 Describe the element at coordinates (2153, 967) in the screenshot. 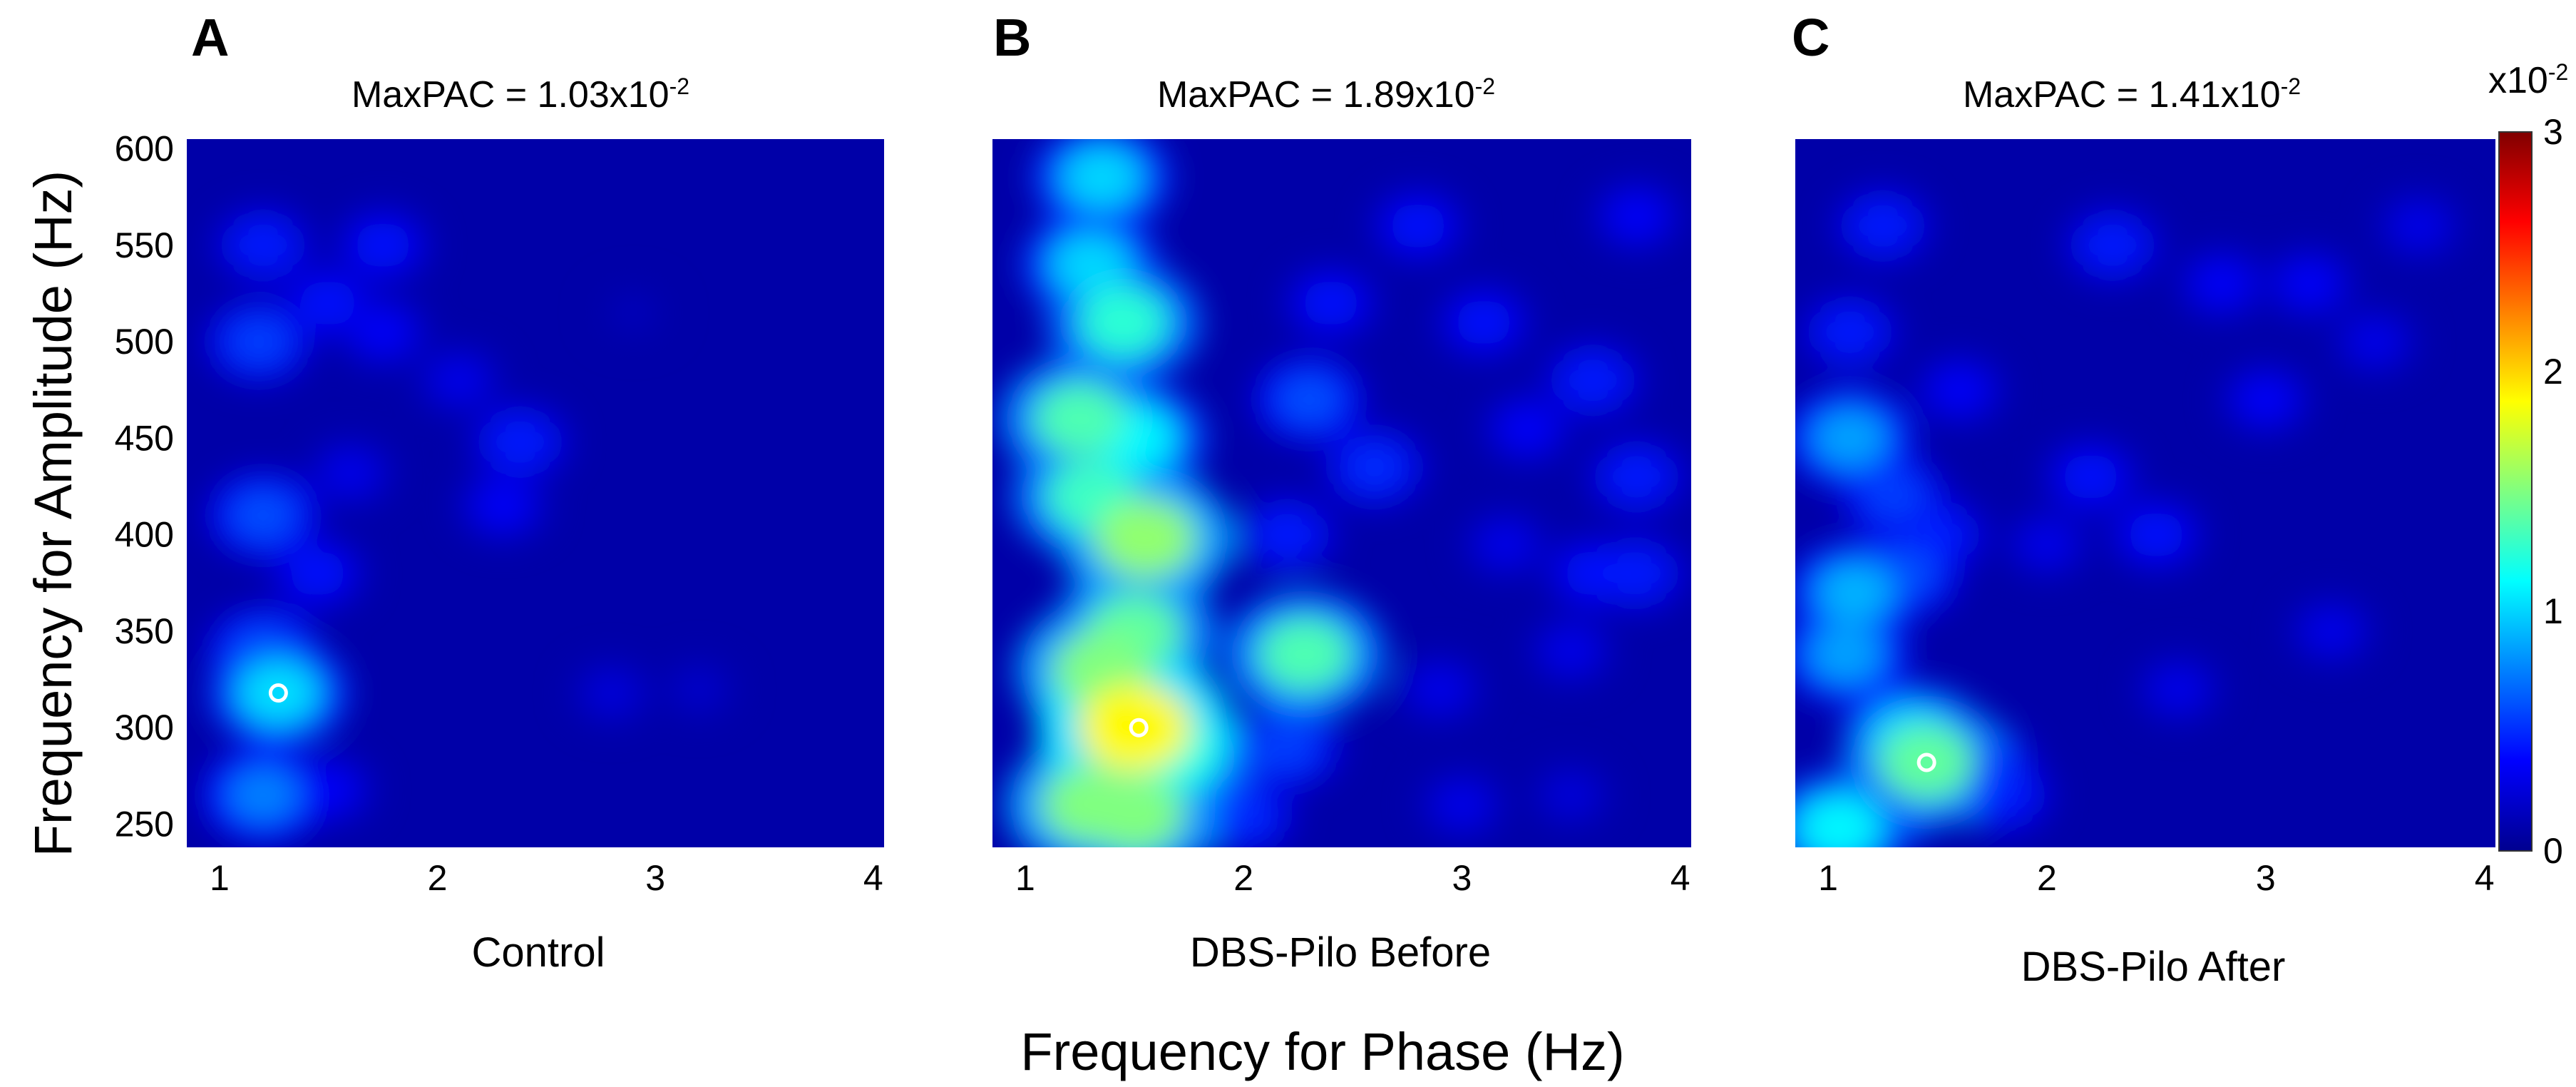

I see `condition-label: DBS-Pilo After` at that location.